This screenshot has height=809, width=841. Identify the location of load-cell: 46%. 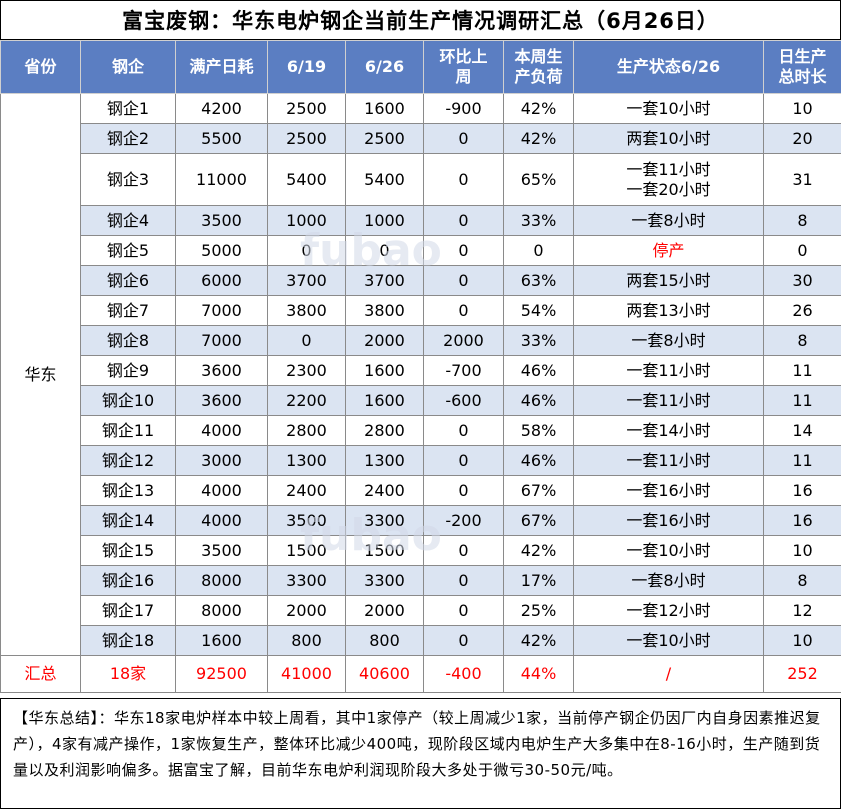
(538, 400).